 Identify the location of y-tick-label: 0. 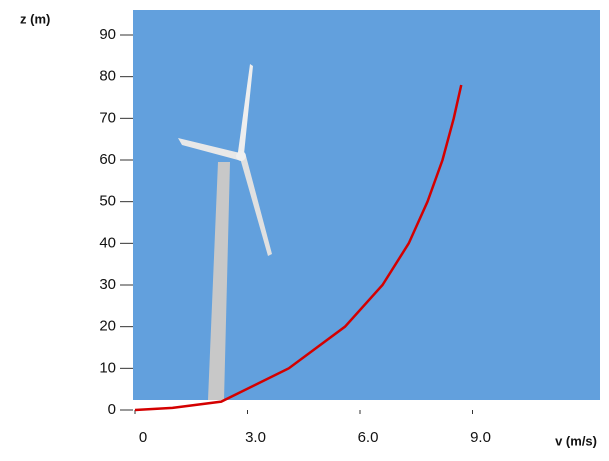
(112, 409).